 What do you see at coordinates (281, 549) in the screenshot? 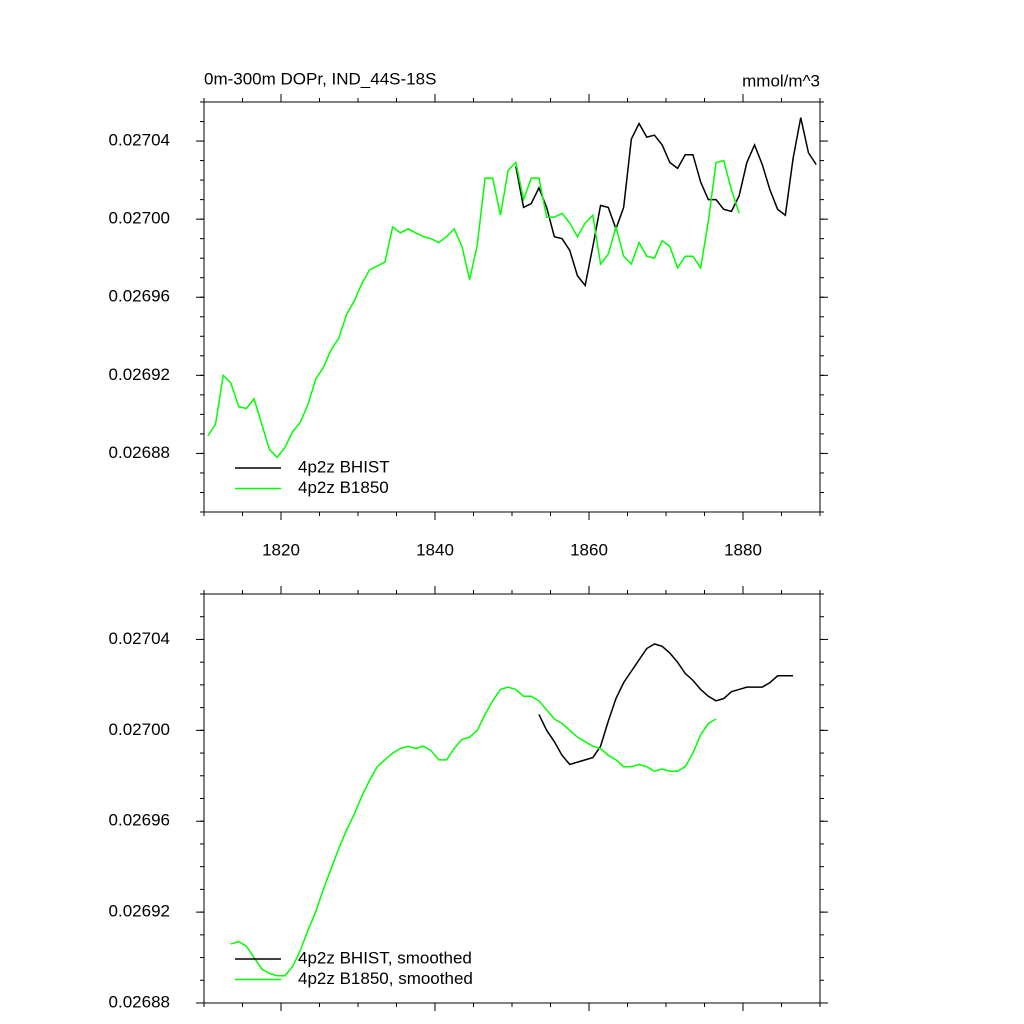
I see `x-tick-label: 1820` at bounding box center [281, 549].